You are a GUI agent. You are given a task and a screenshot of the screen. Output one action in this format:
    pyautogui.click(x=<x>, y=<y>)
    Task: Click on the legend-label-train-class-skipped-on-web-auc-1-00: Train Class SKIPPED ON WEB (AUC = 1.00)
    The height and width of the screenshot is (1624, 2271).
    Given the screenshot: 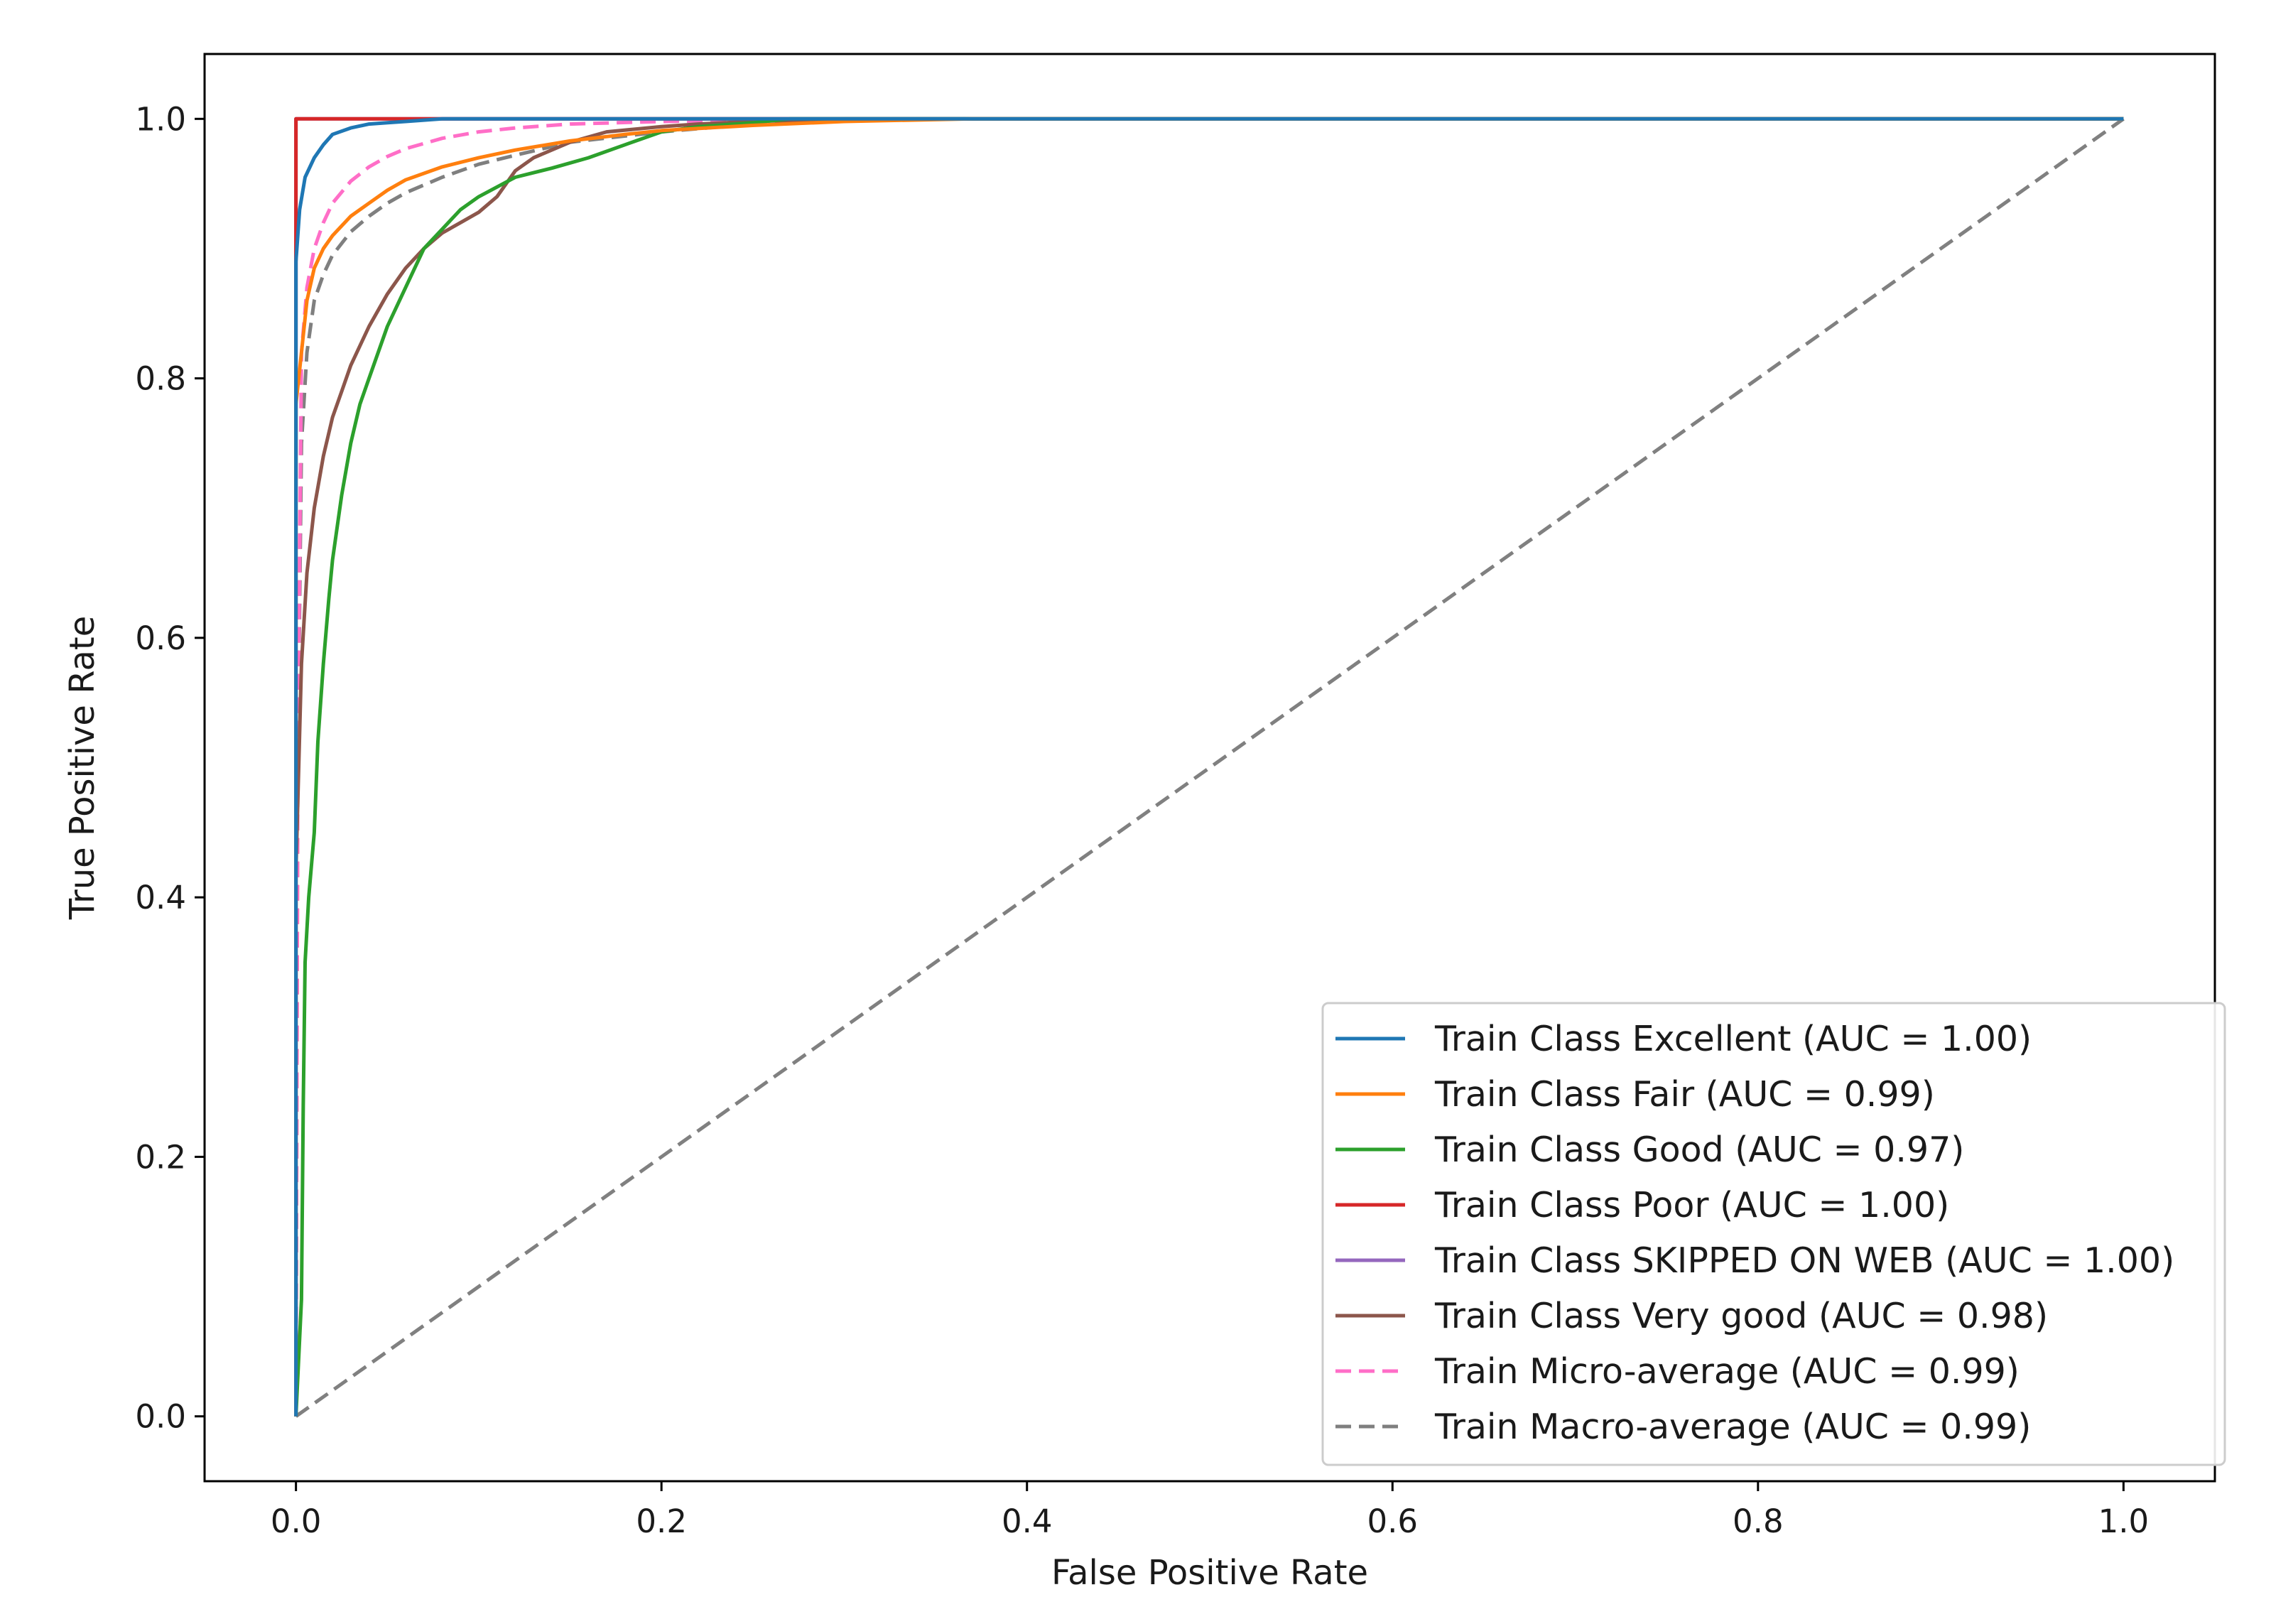 What is the action you would take?
    pyautogui.click(x=1804, y=1260)
    